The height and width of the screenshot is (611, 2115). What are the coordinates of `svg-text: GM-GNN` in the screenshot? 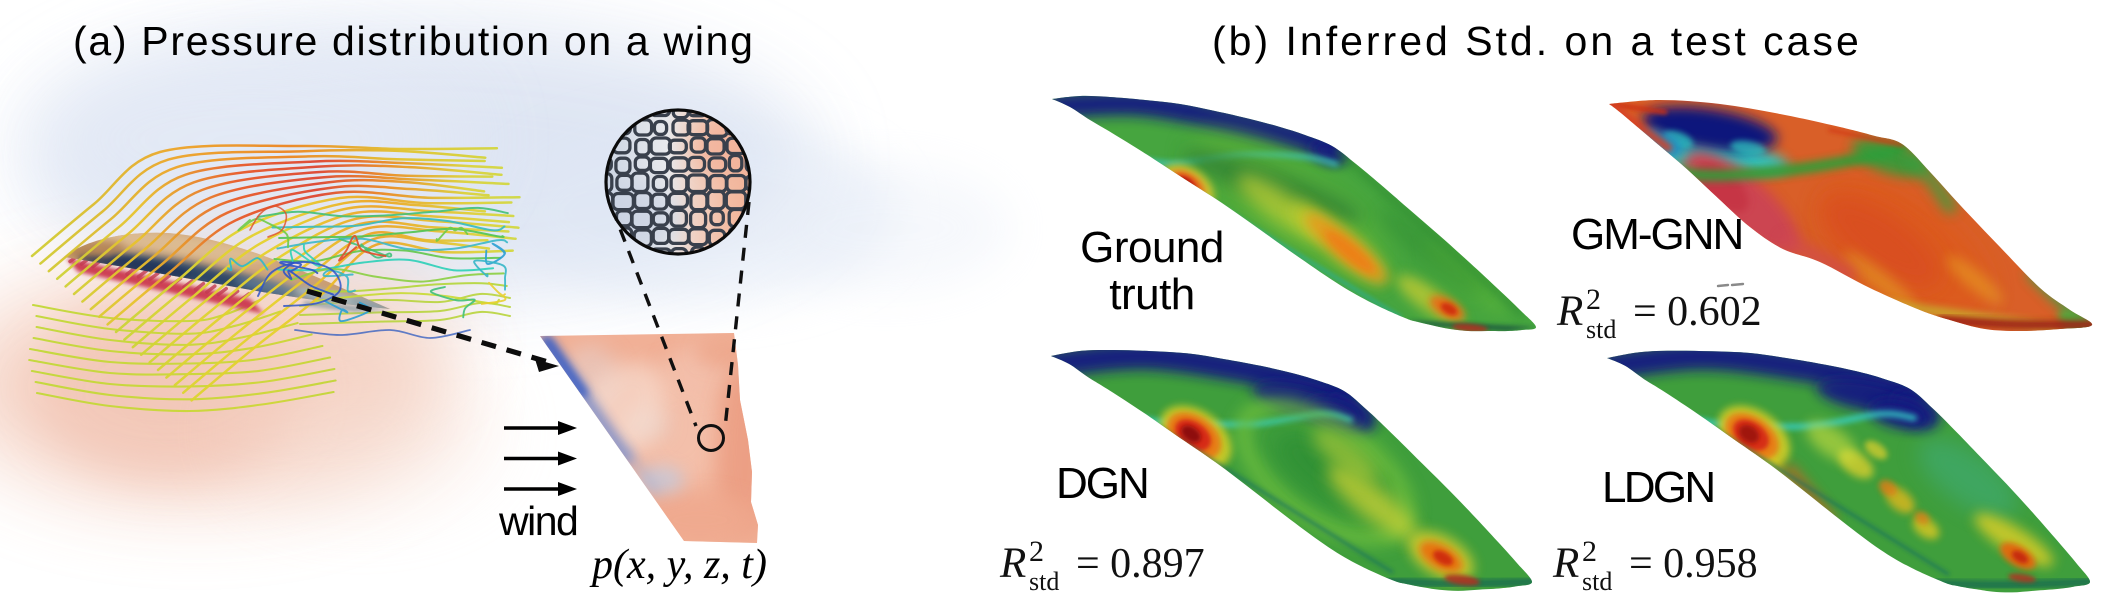 It's located at (1656, 234).